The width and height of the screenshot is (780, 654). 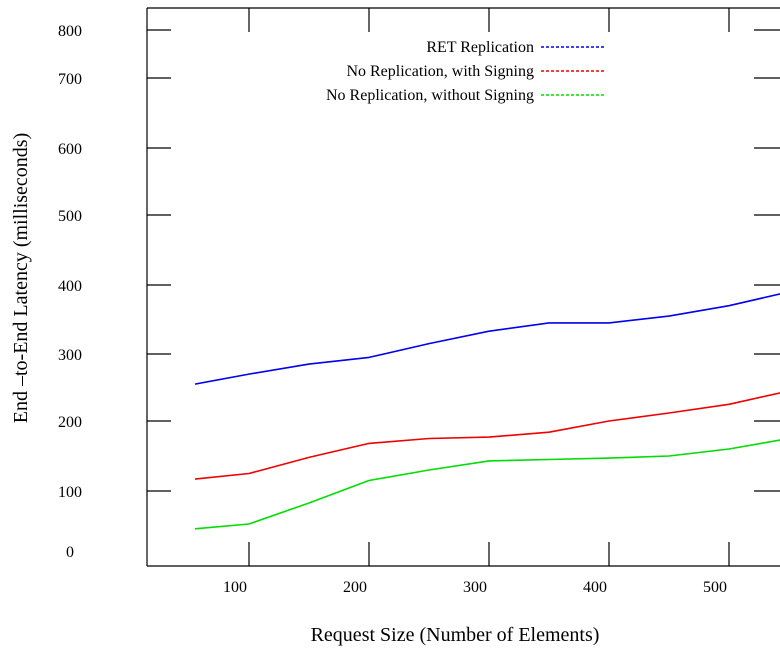 What do you see at coordinates (480, 47) in the screenshot?
I see `legend-label-1: RET Replication` at bounding box center [480, 47].